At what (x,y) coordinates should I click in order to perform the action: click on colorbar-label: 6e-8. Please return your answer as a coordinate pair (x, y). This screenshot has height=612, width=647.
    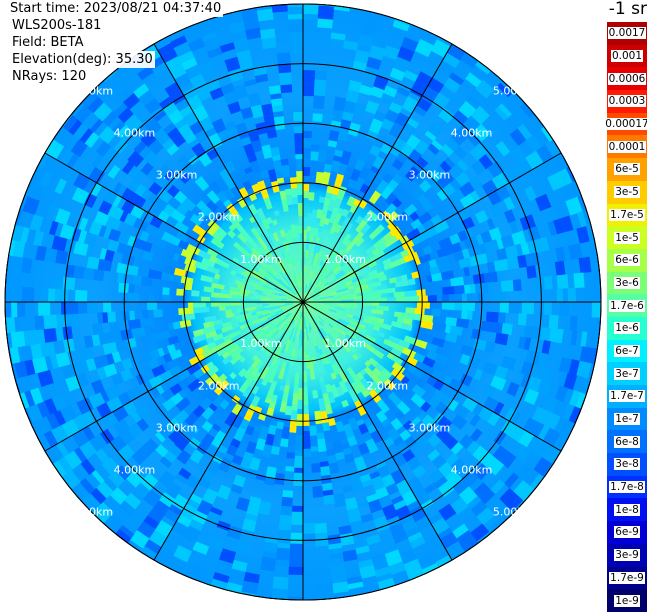
    Looking at the image, I should click on (627, 441).